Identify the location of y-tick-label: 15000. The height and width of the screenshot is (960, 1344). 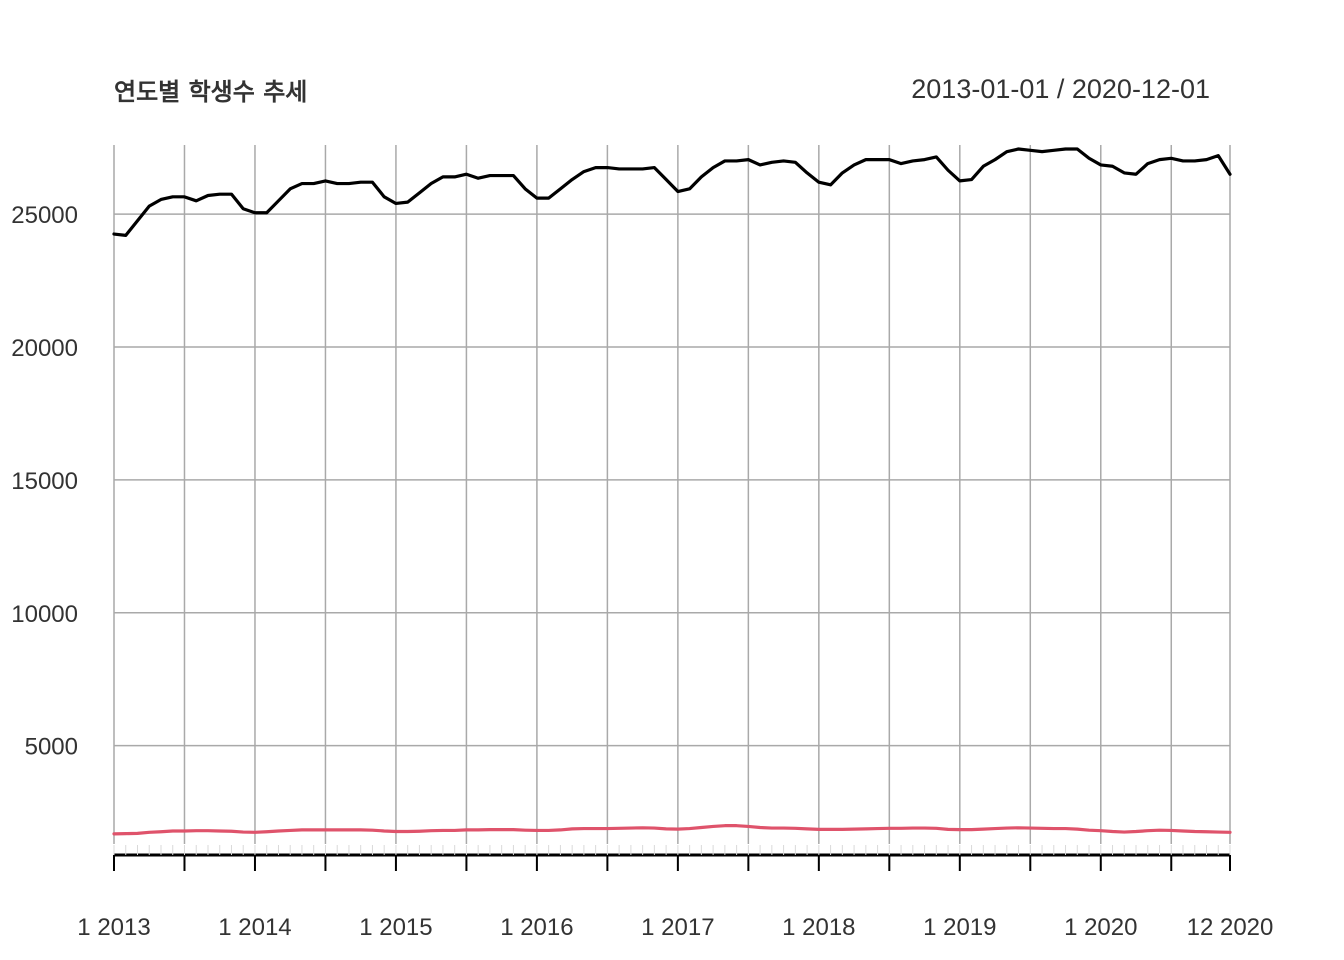
(44, 481).